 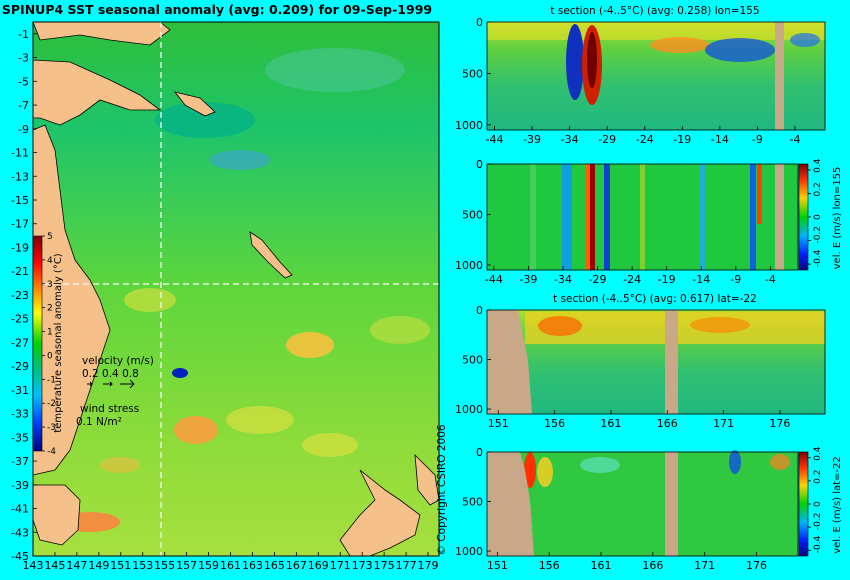 What do you see at coordinates (23, 58) in the screenshot?
I see `map-ytick-label: -3` at bounding box center [23, 58].